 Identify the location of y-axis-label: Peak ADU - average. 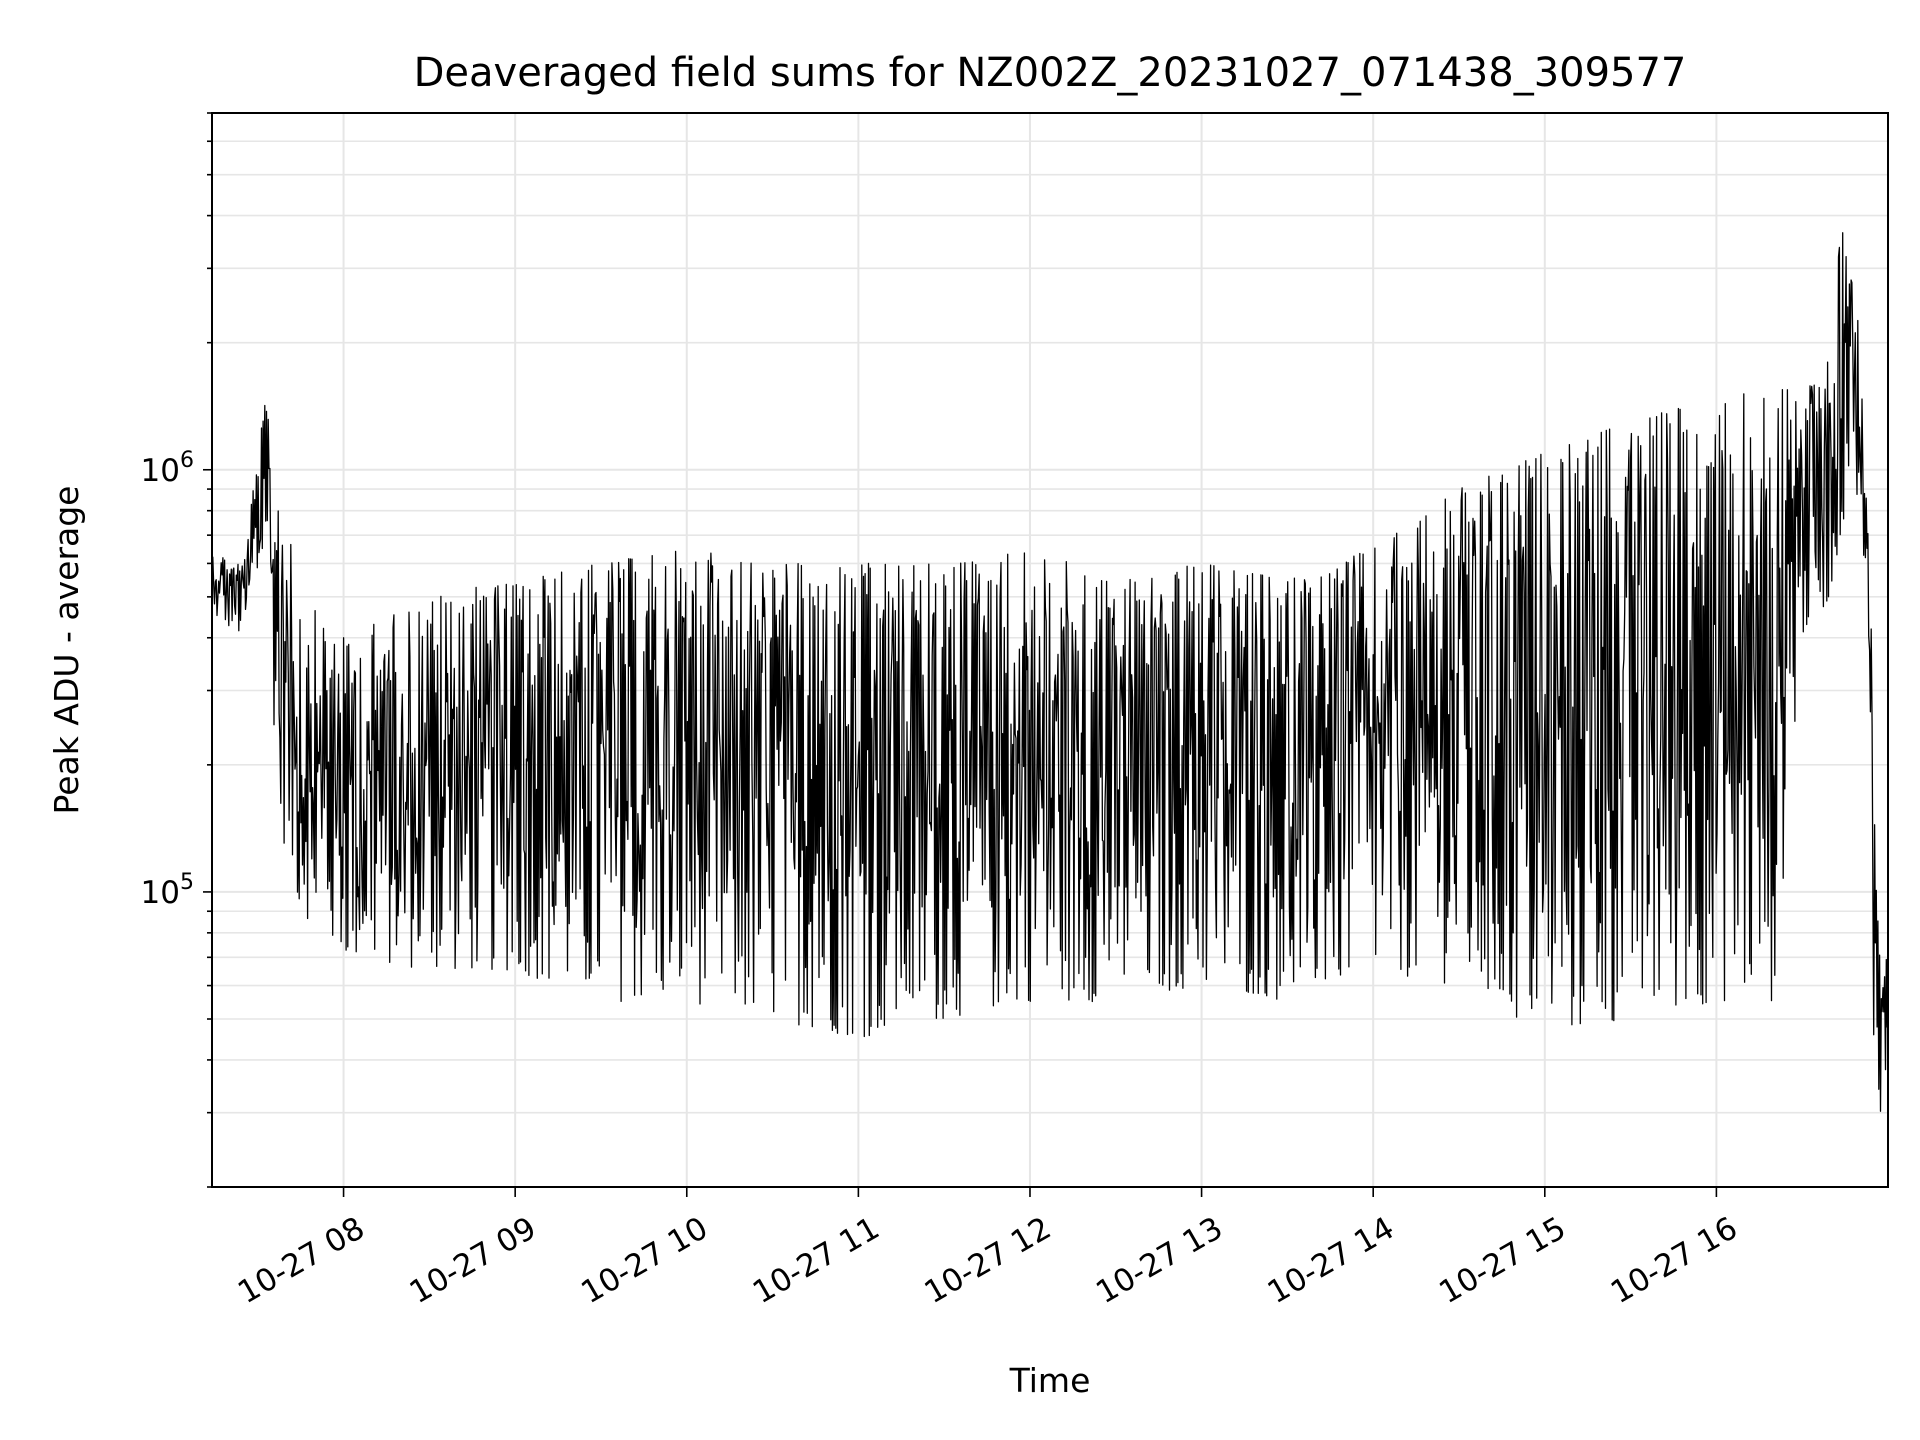
(66, 650).